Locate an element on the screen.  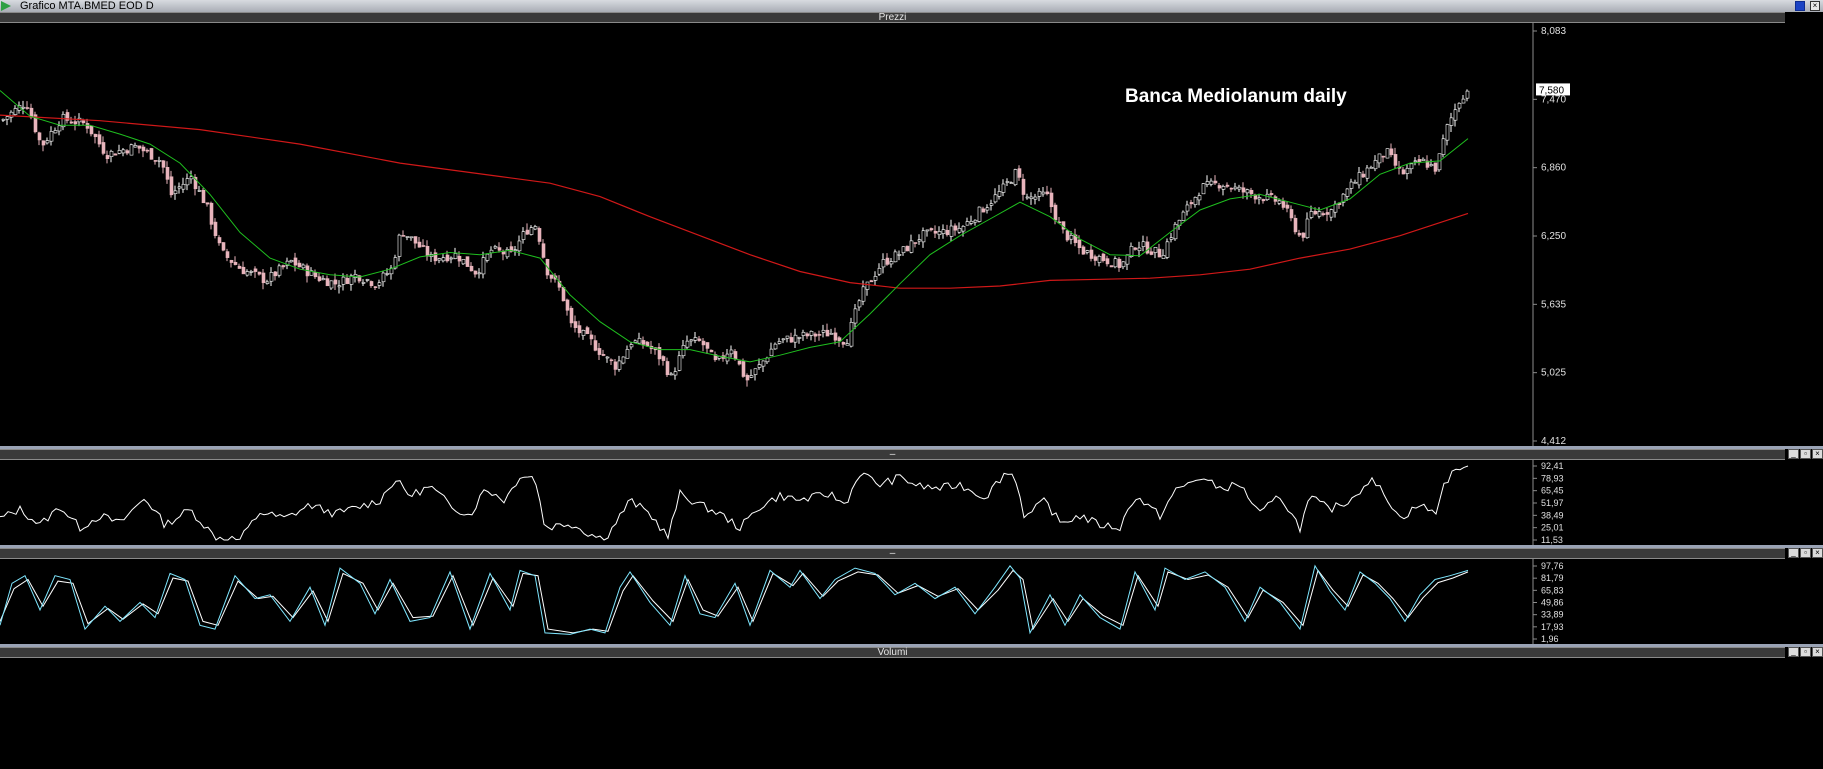
last-price-label: 7,580 is located at coordinates (1551, 90).